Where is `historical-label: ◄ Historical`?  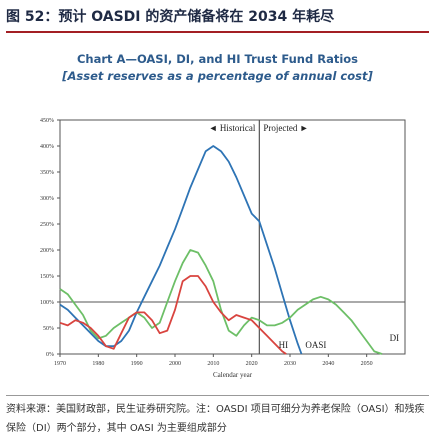 historical-label: ◄ Historical is located at coordinates (232, 128).